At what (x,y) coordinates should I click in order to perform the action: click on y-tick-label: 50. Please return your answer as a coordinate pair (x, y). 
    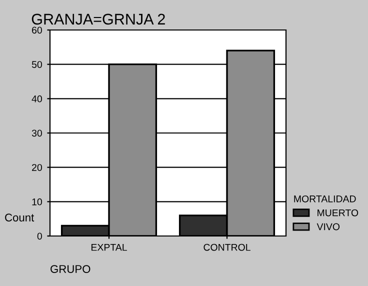
    Looking at the image, I should click on (37, 64).